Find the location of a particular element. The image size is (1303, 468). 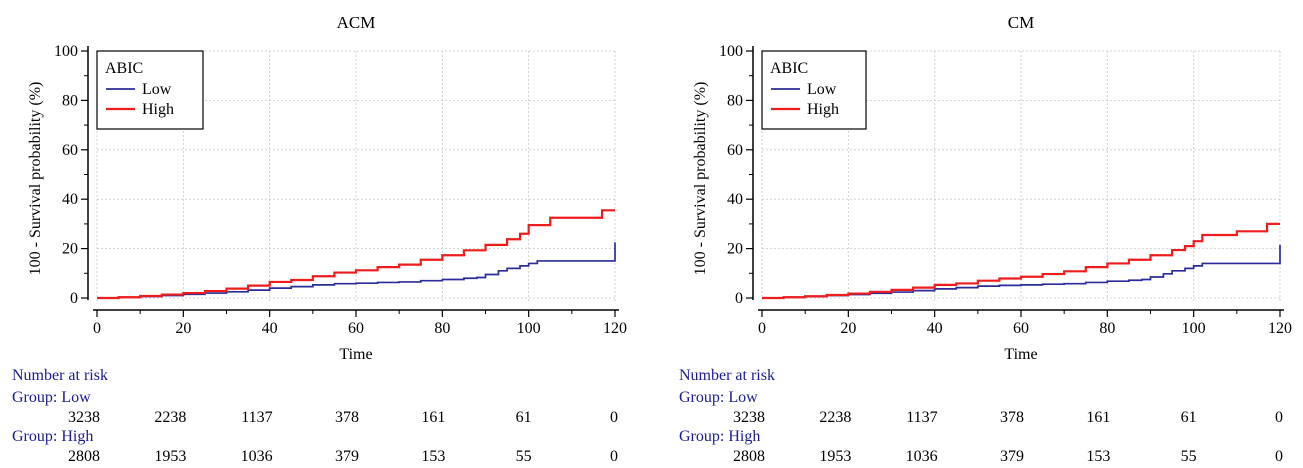

series-line-low is located at coordinates (356, 270).